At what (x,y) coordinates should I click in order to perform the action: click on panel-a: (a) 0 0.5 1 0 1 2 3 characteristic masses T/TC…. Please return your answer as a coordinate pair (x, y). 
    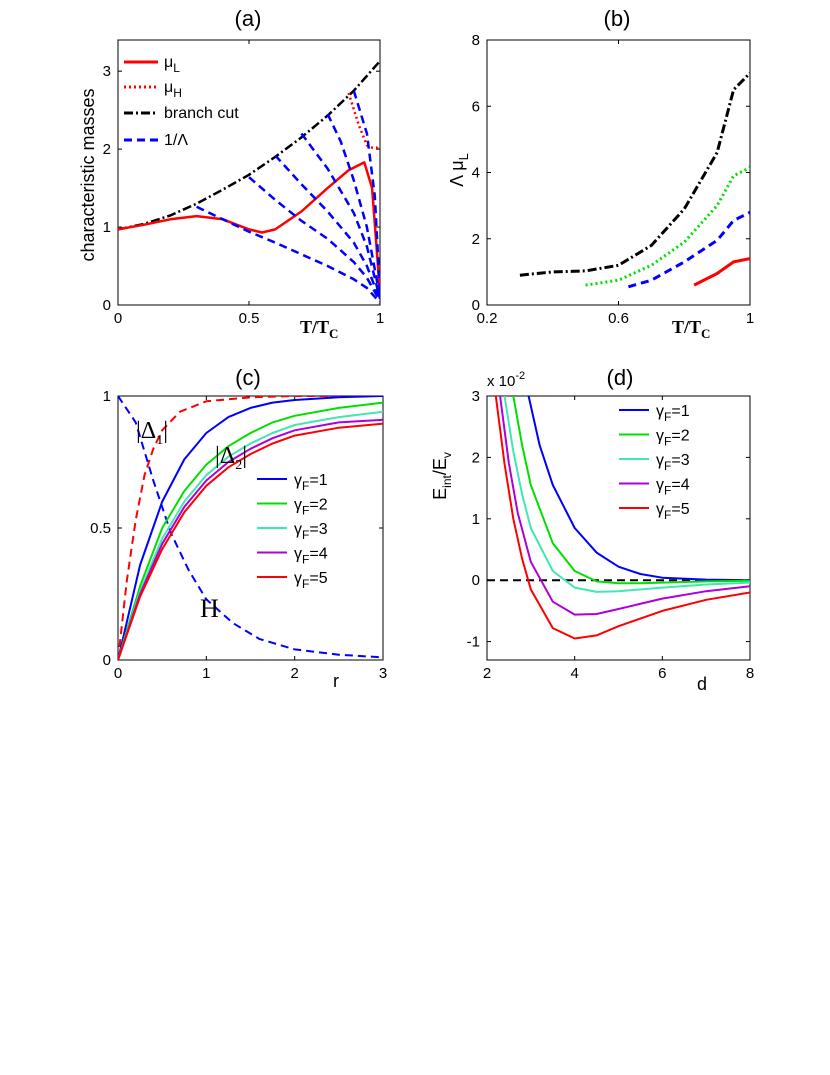
    Looking at the image, I should click on (231, 173).